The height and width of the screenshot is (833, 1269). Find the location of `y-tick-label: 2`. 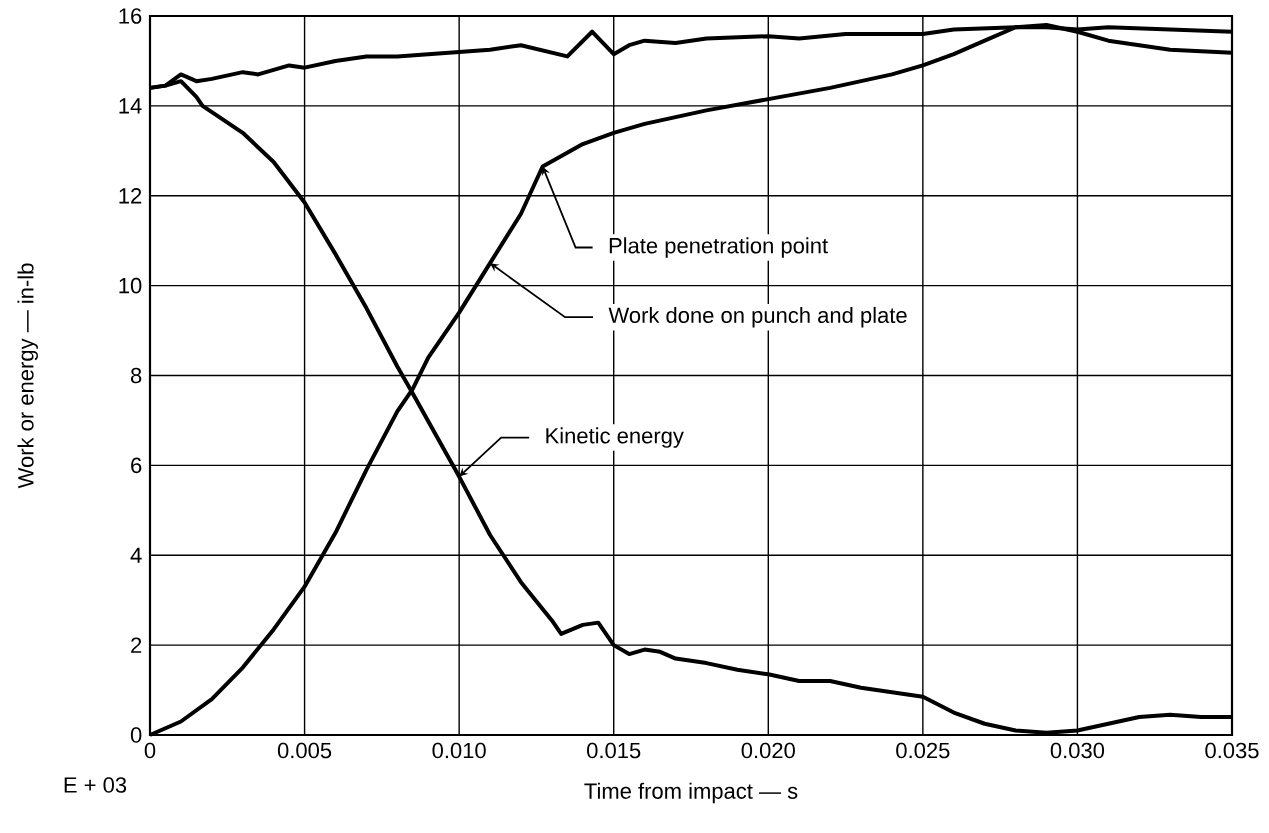

y-tick-label: 2 is located at coordinates (136, 645).